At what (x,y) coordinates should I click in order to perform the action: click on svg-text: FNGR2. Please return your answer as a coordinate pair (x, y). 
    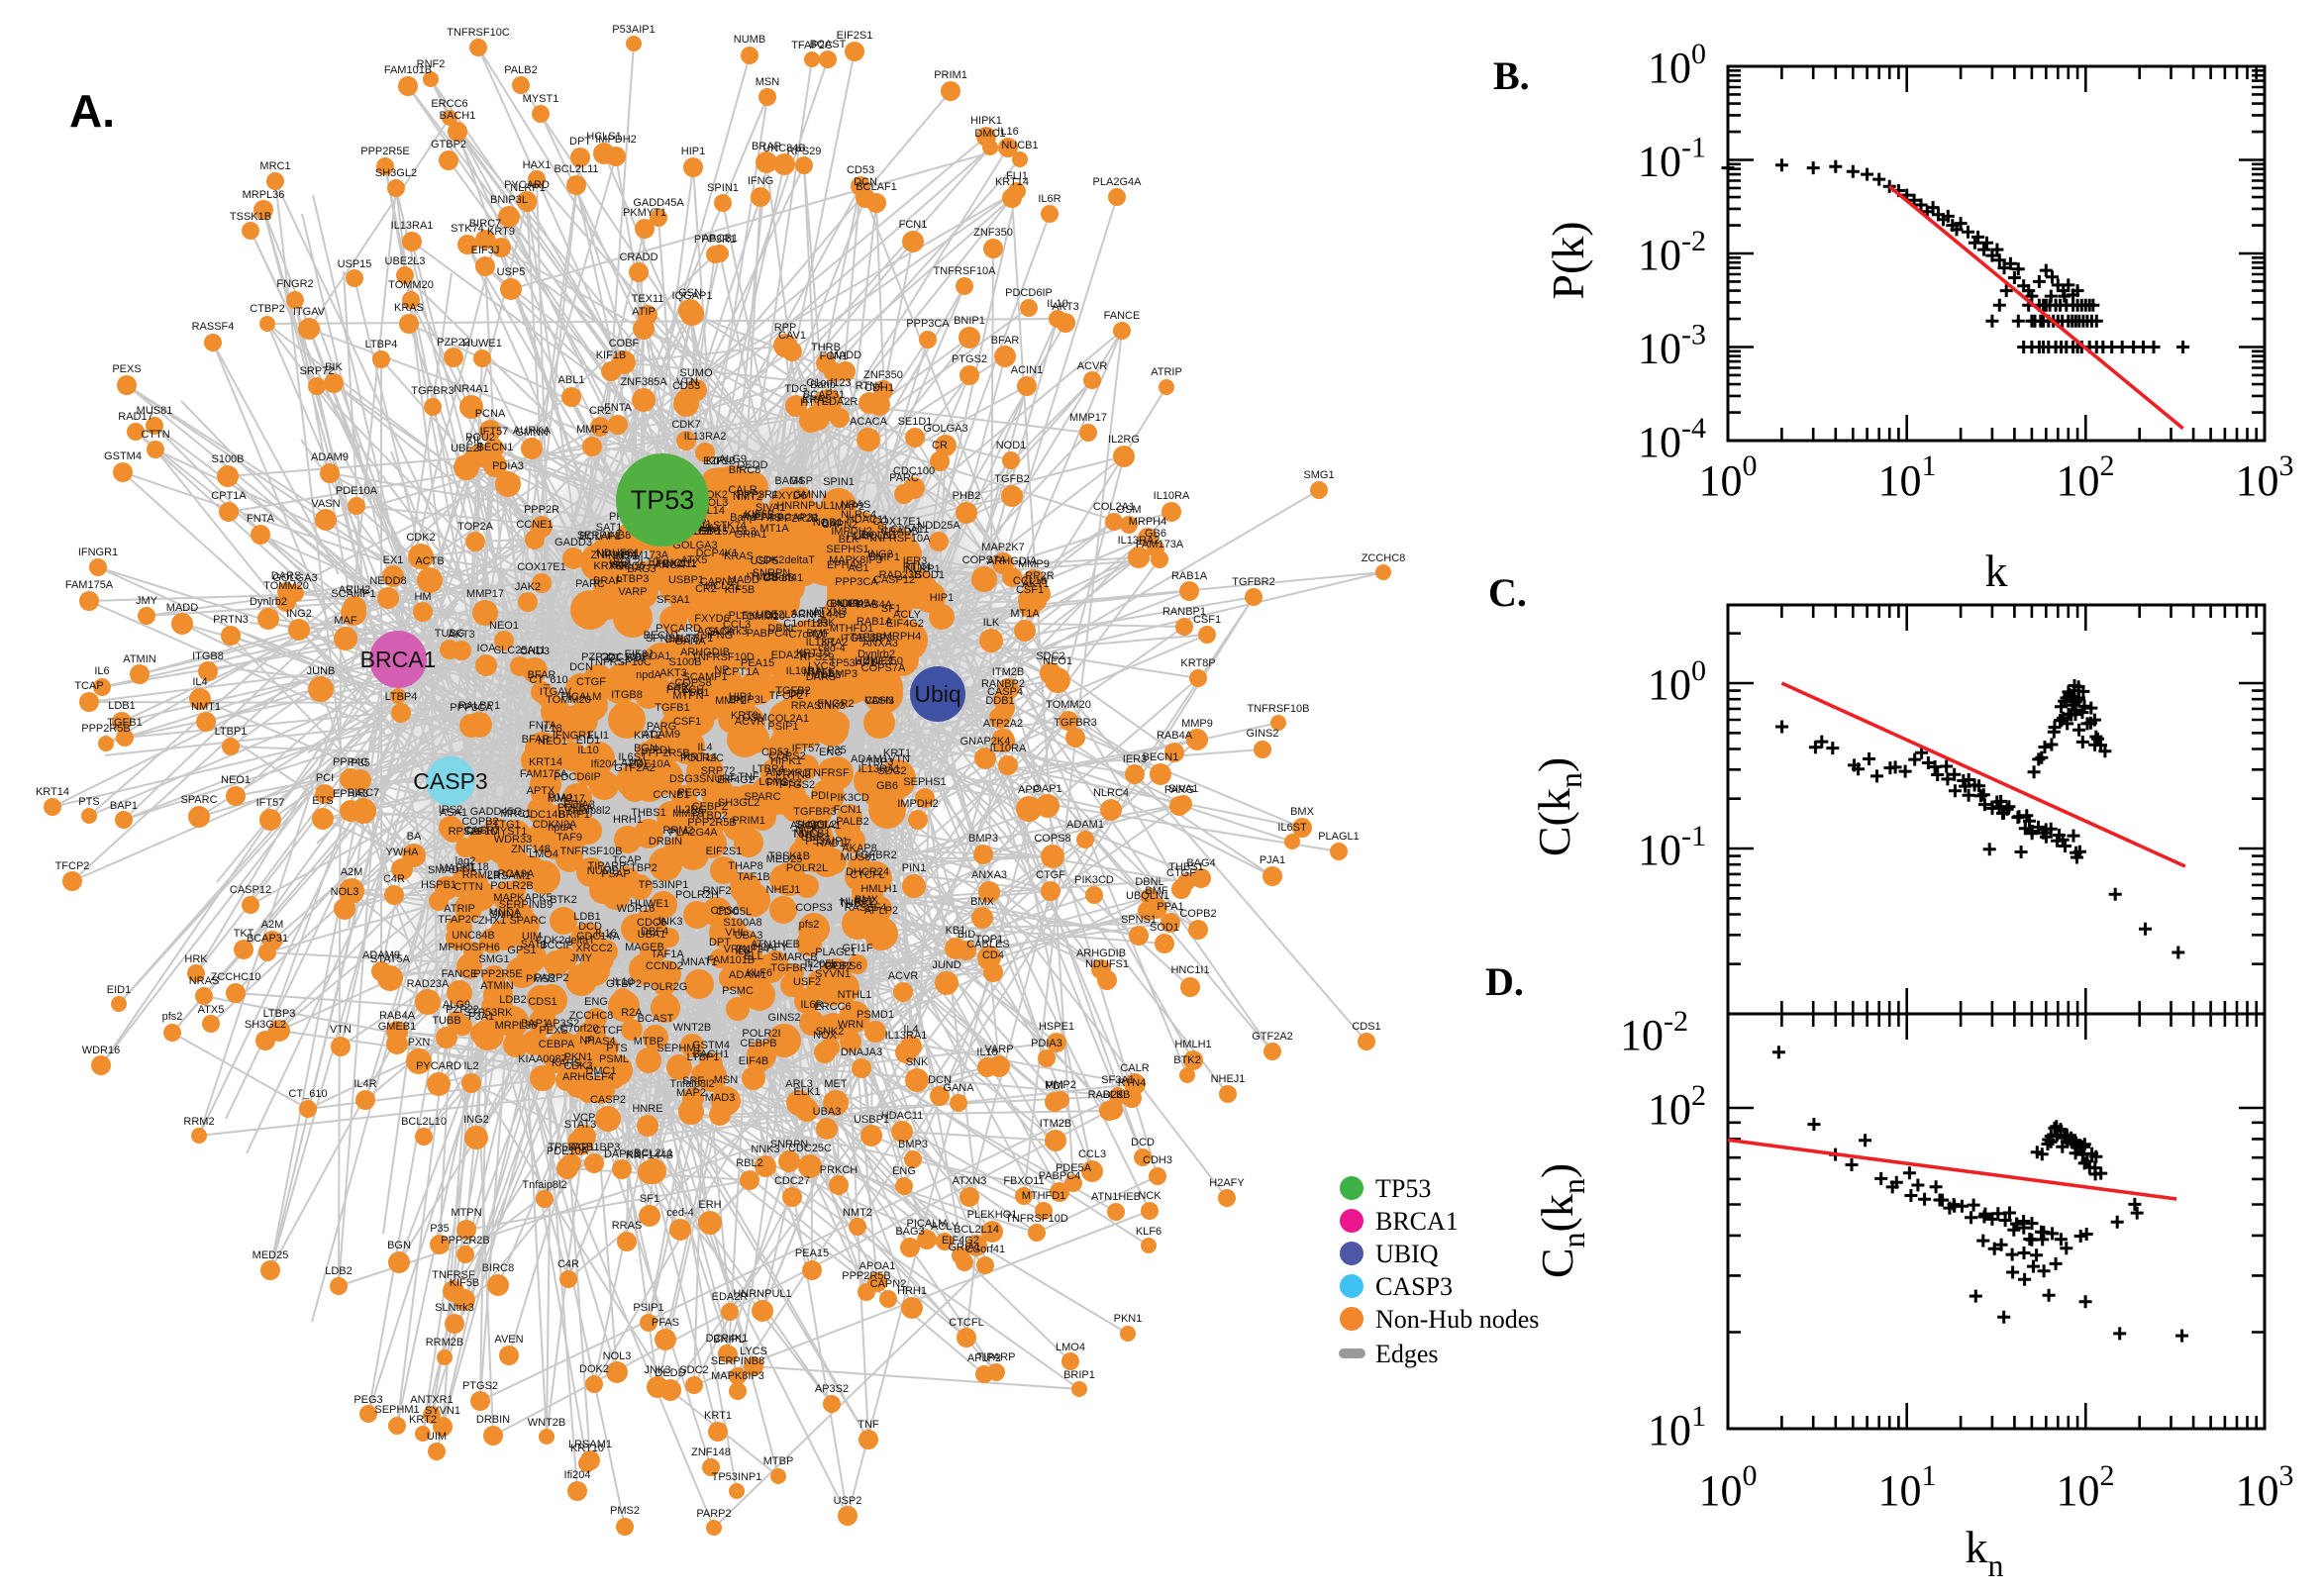
    Looking at the image, I should click on (835, 704).